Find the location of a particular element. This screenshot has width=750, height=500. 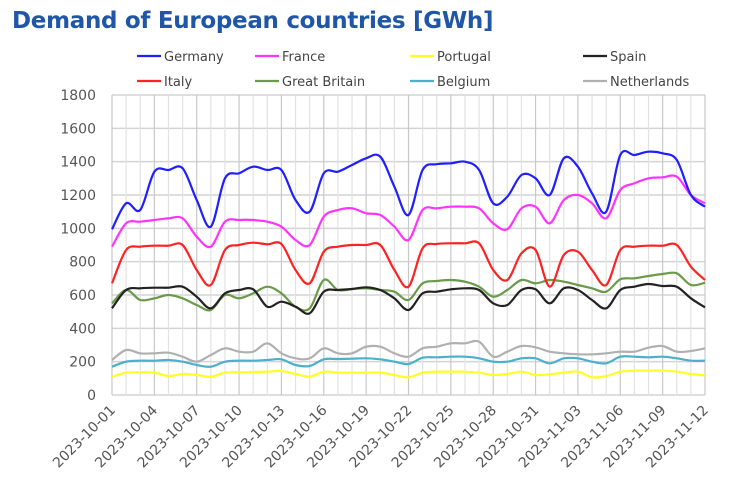

y-axis-ticks: 0 200 400 600 800 1000 1200 1400 1600 1800 is located at coordinates (78, 246).